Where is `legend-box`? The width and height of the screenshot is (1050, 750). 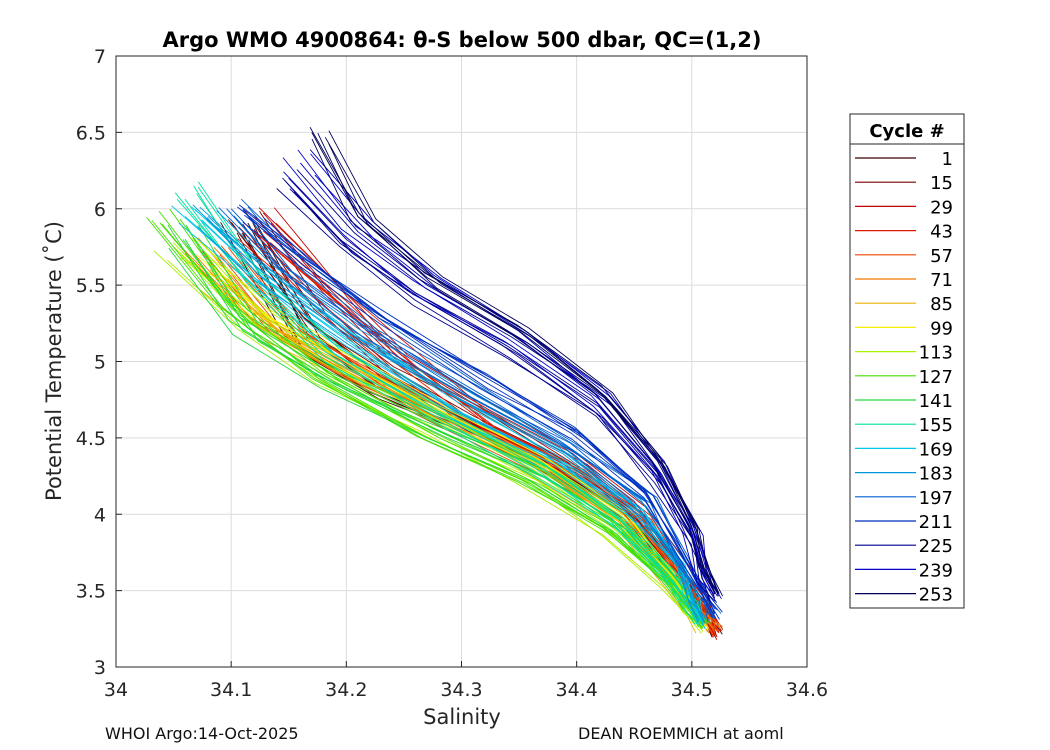 legend-box is located at coordinates (907, 361).